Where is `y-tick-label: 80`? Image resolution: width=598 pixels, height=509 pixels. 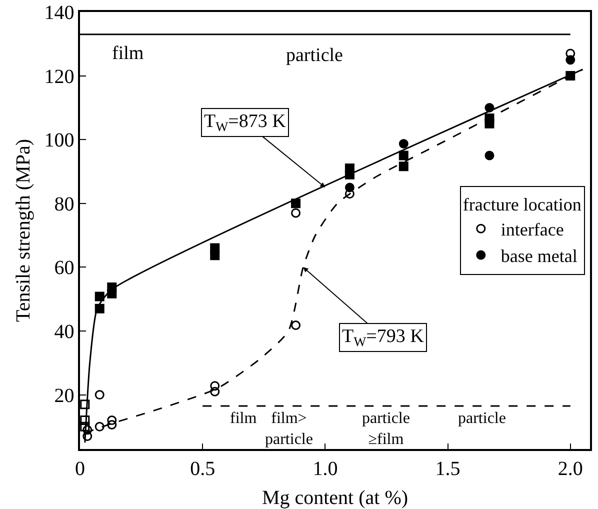 y-tick-label: 80 is located at coordinates (64, 204).